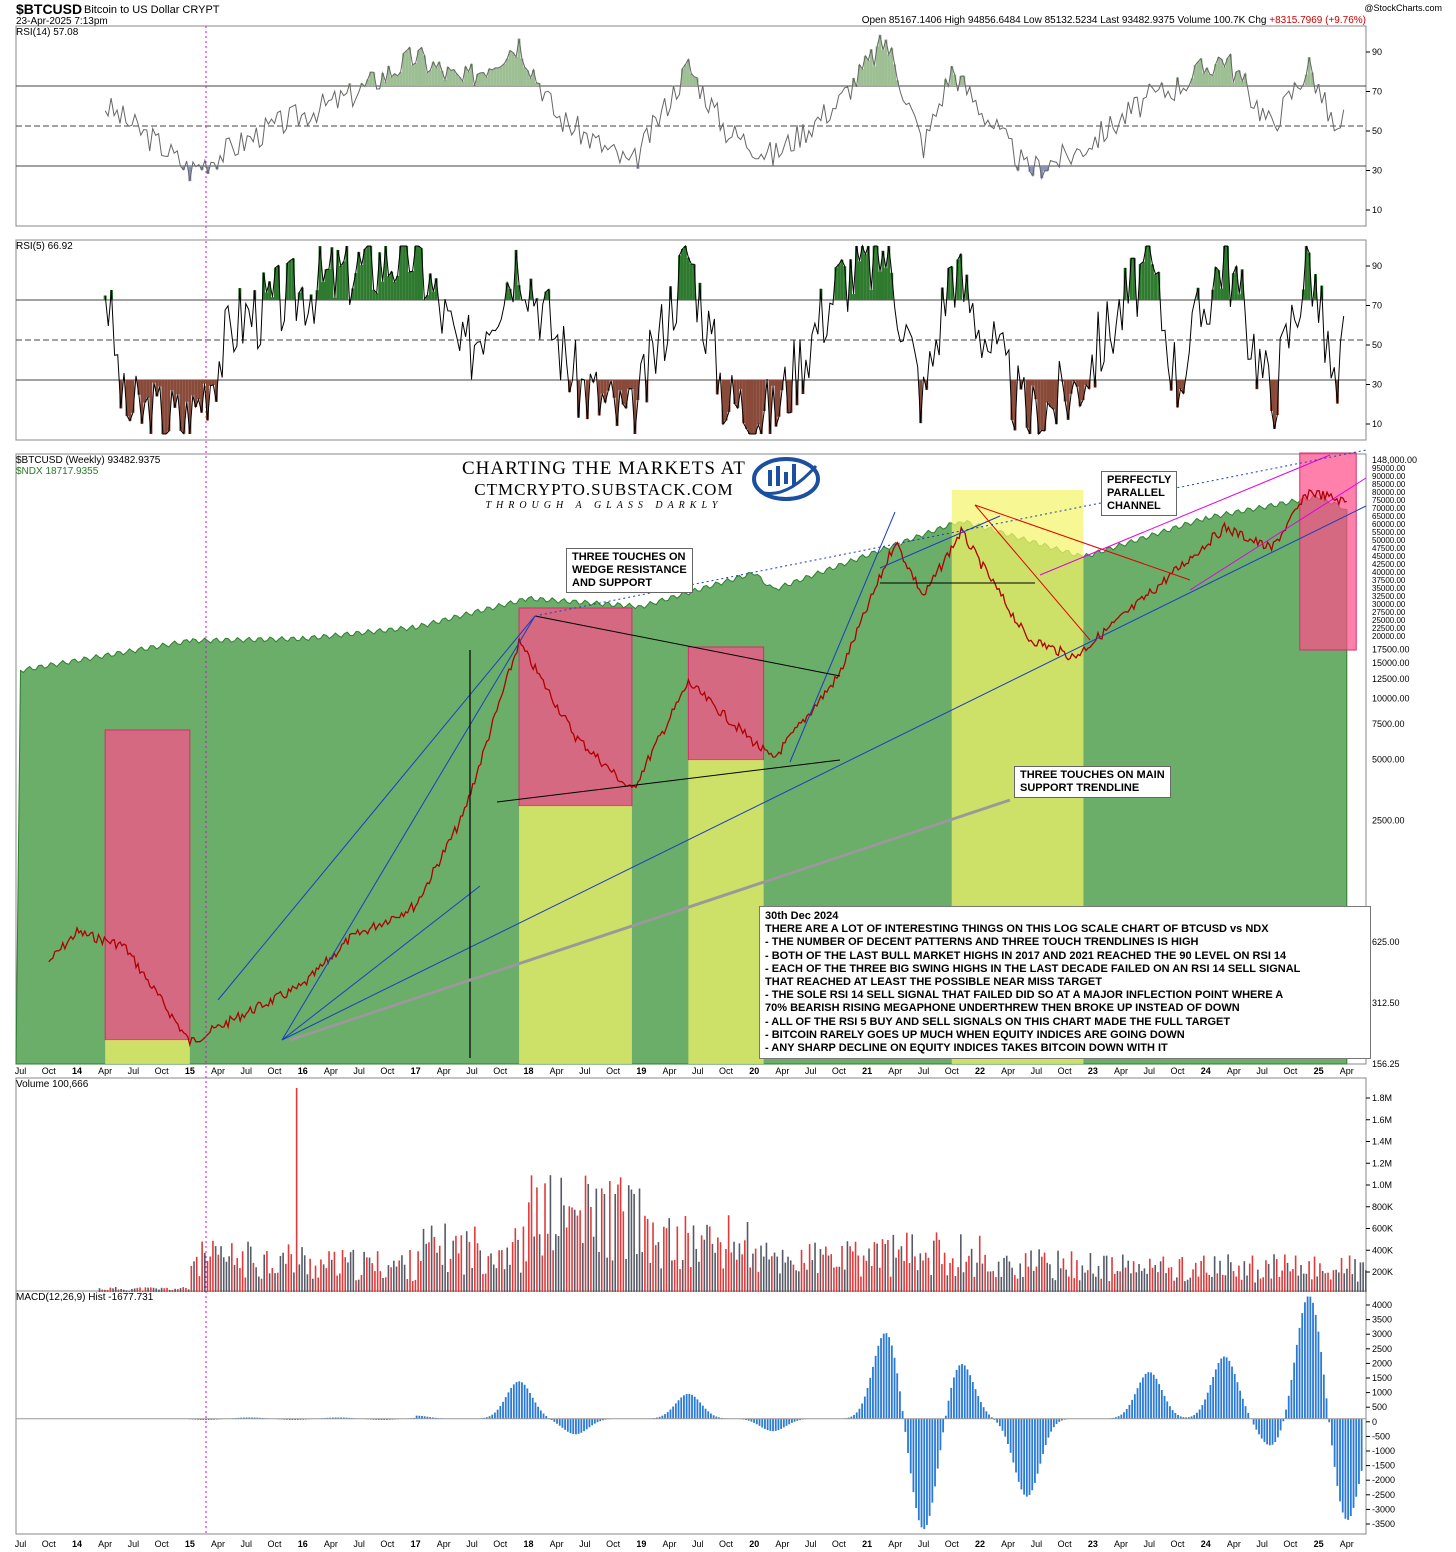 This screenshot has width=1456, height=1552. Describe the element at coordinates (85, 1297) in the screenshot. I see `macd-label: MACD(12,26,9) Hist -1677.731` at that location.